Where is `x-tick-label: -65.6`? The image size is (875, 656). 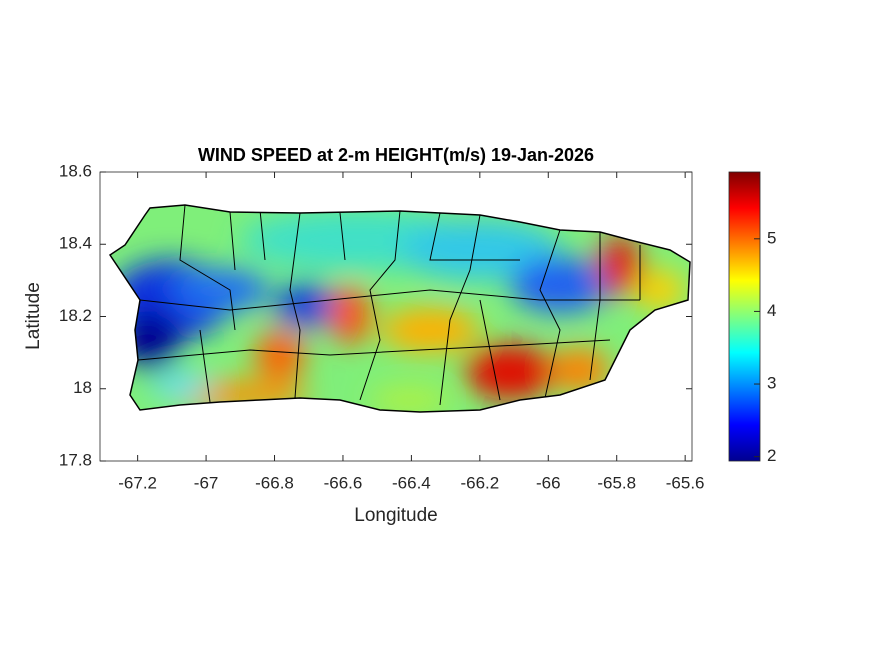 x-tick-label: -65.6 is located at coordinates (685, 482).